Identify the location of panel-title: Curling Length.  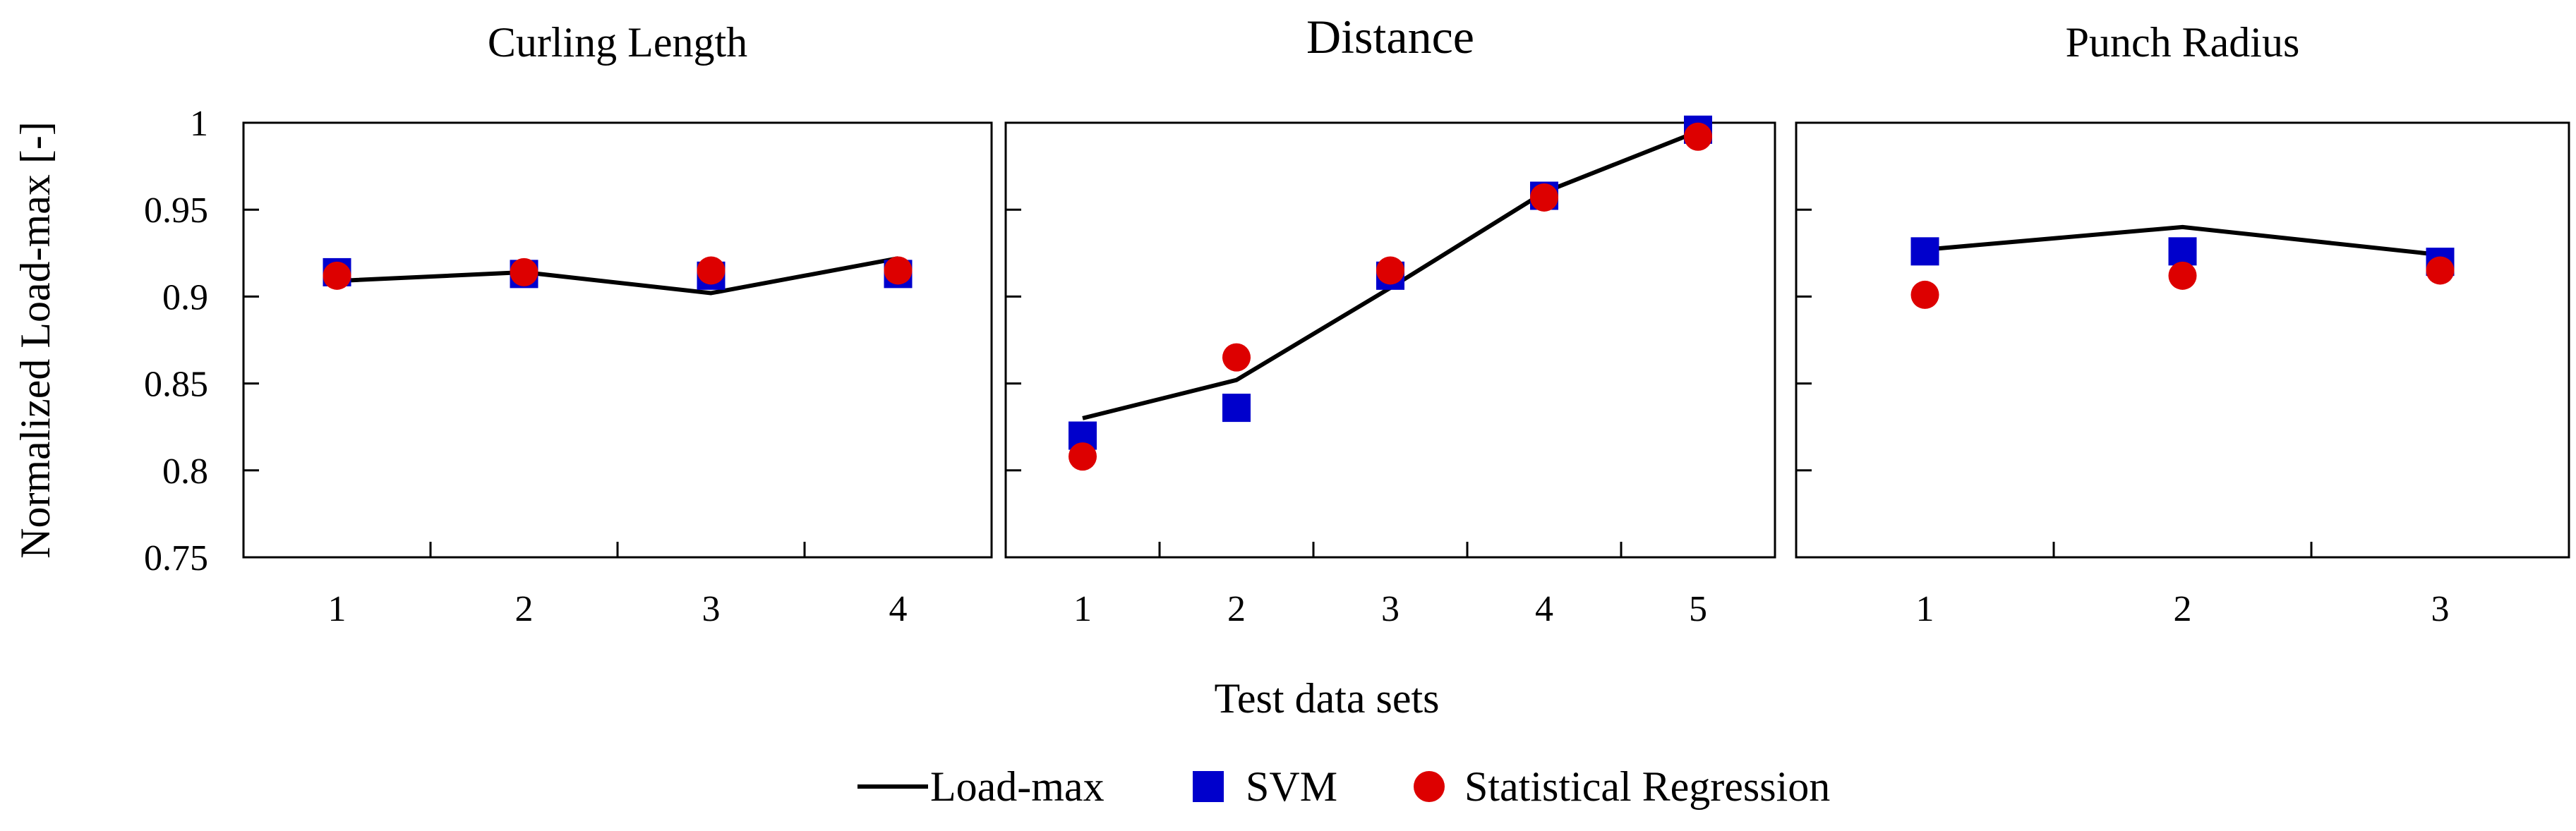
(617, 43).